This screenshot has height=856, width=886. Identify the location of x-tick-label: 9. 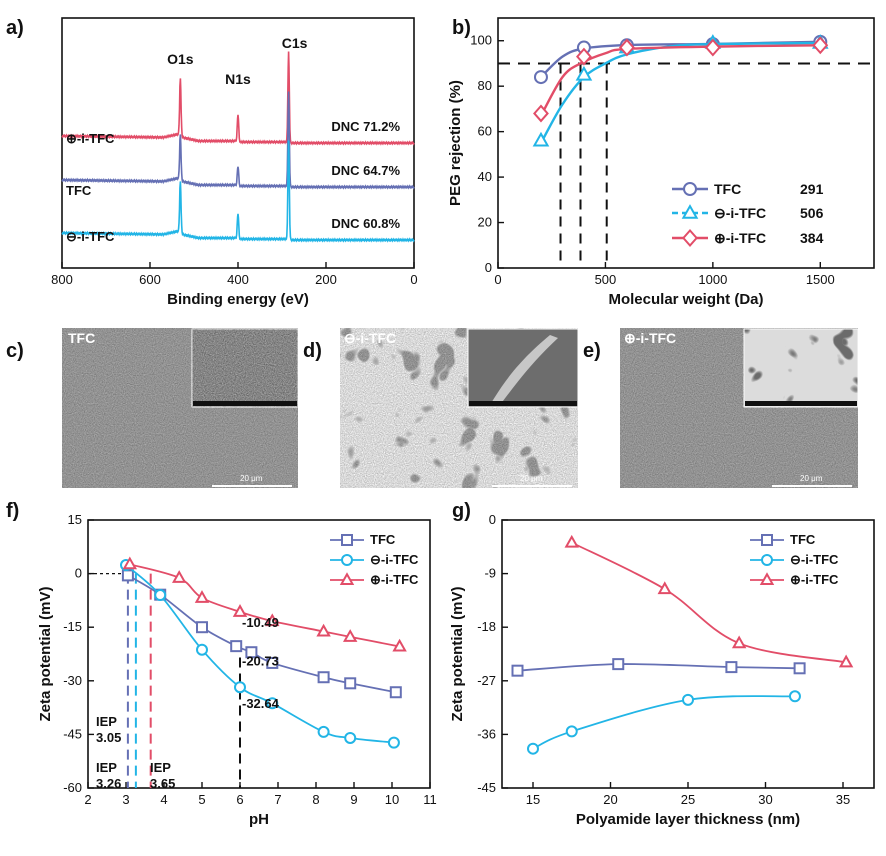
(353, 799).